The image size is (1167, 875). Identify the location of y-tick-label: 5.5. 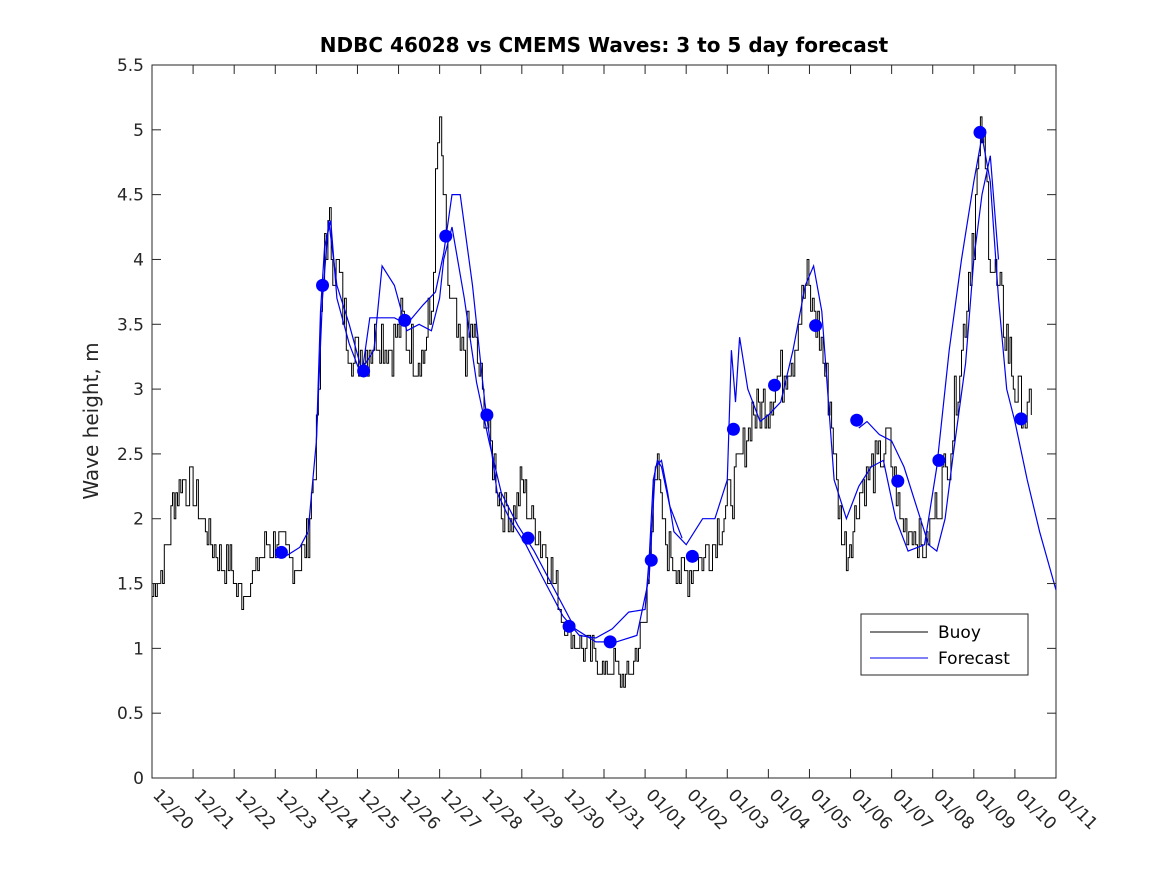
(130, 66).